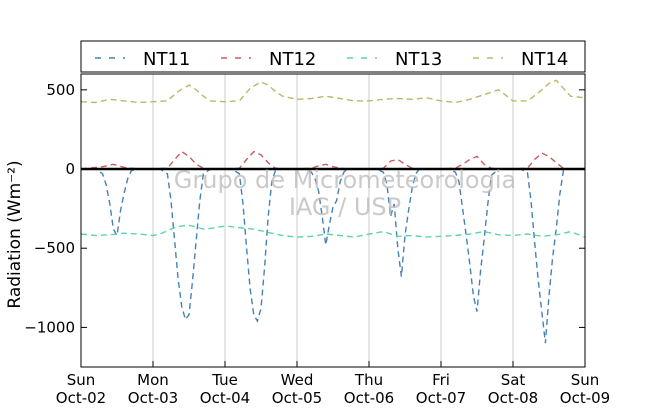 The height and width of the screenshot is (409, 650). I want to click on x-tick-label-day: Mon, so click(153, 380).